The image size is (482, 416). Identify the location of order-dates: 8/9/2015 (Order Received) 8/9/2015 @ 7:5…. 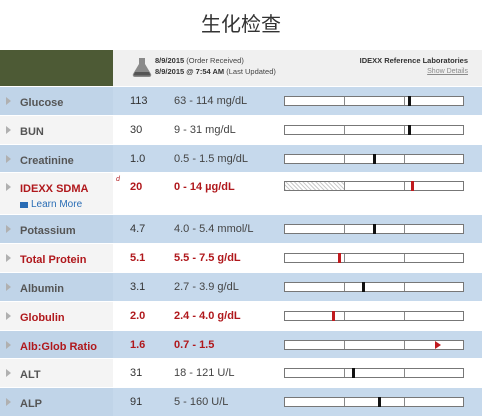
(215, 66).